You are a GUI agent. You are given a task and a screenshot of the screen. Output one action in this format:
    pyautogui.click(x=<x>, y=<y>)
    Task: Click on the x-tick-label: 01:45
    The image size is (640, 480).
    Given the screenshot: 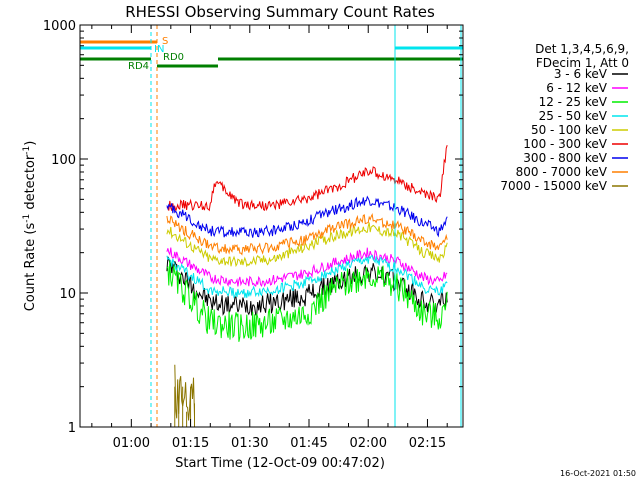 What is the action you would take?
    pyautogui.click(x=308, y=443)
    